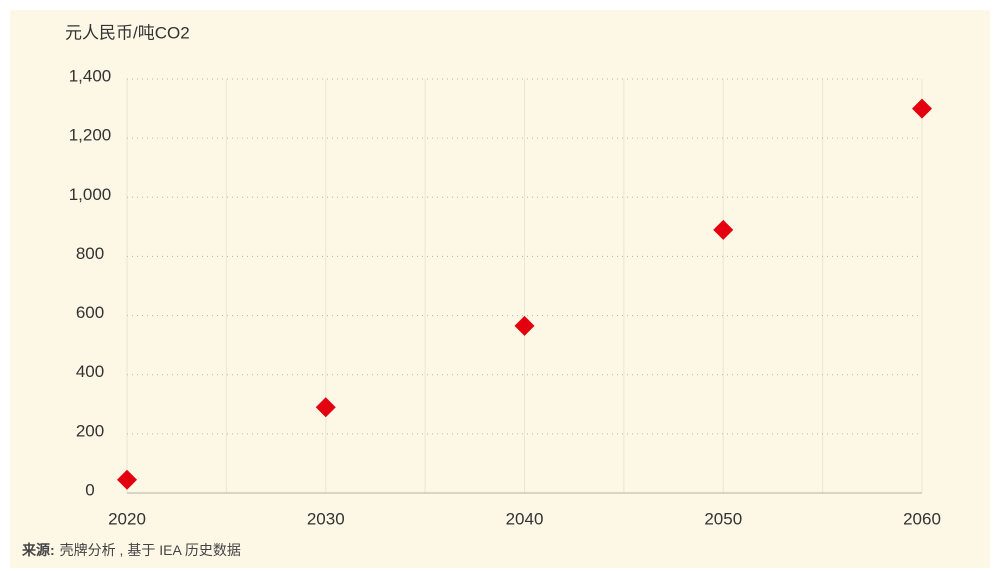 Image resolution: width=995 pixels, height=571 pixels. I want to click on y-axis-label: 元人民币/吨CO2, so click(127, 32).